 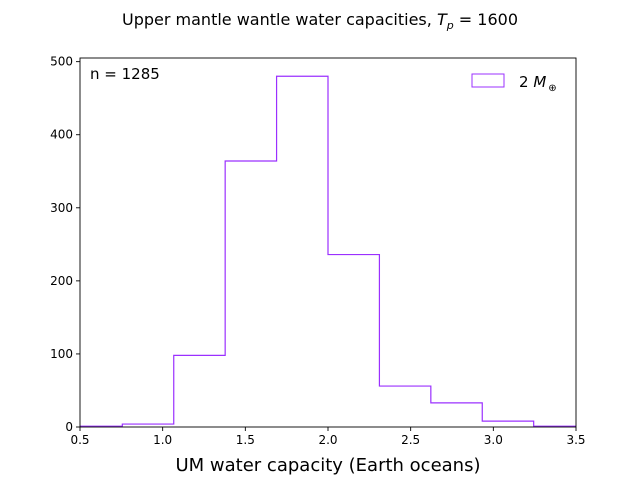 What do you see at coordinates (328, 465) in the screenshot?
I see `x-axis-label: UM water capacity (Earth oceans)` at bounding box center [328, 465].